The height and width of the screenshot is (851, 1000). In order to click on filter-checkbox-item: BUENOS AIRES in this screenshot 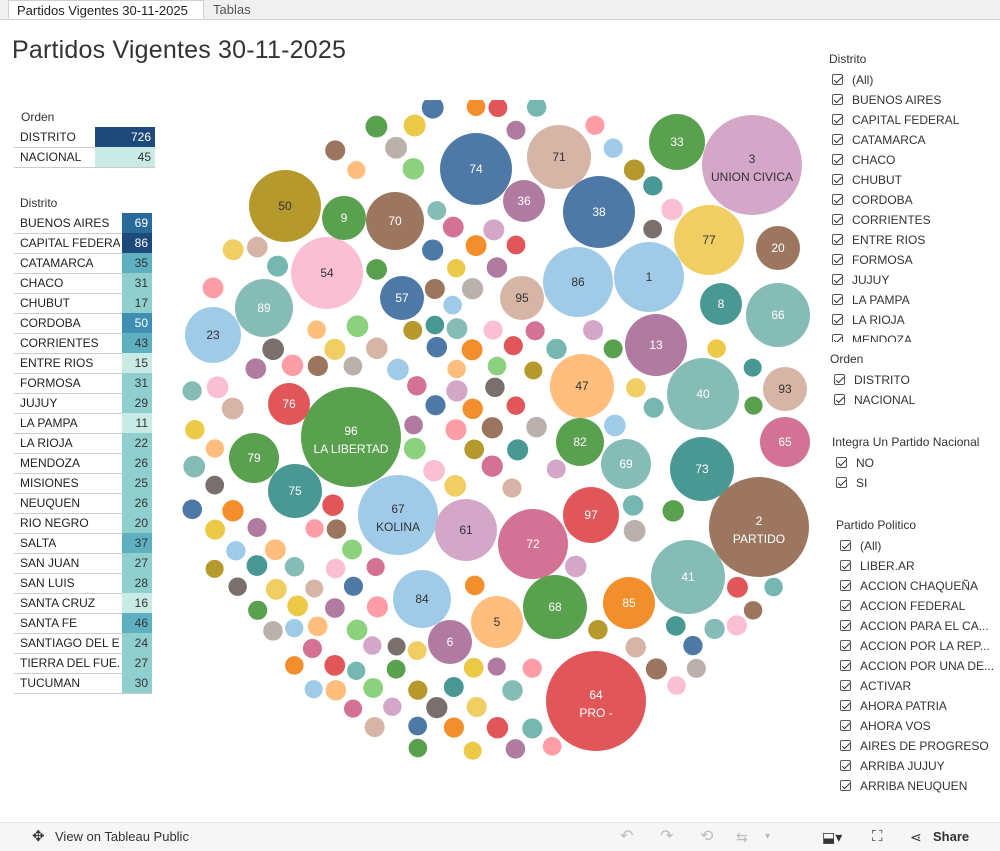, I will do `click(914, 100)`.